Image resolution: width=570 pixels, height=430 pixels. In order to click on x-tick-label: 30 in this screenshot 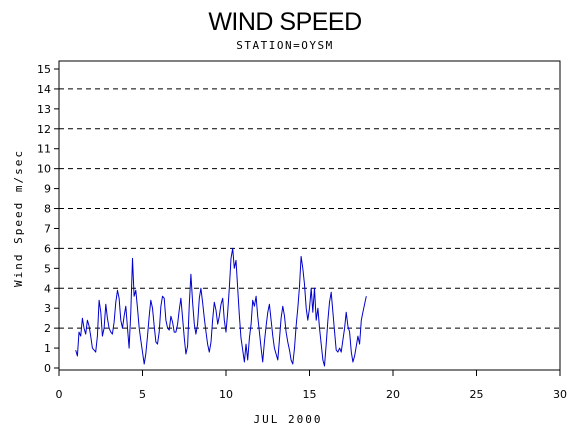, I will do `click(560, 394)`.